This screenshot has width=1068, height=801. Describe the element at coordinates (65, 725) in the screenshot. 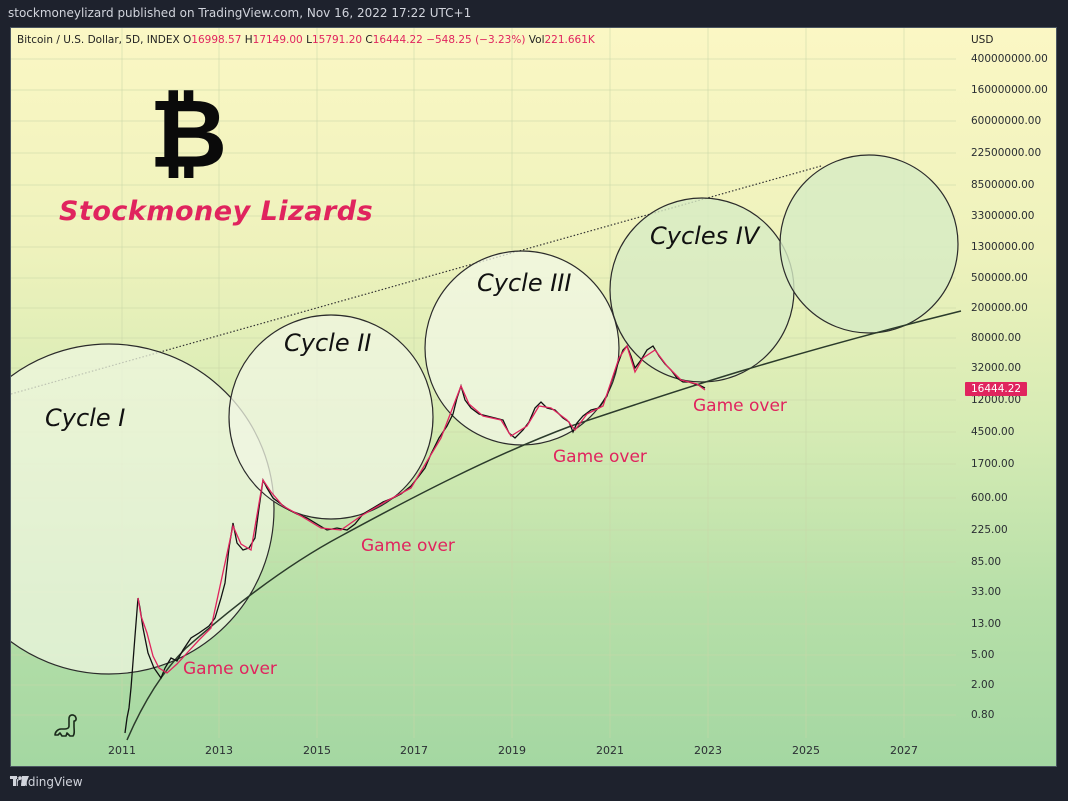

I see `lizard-watermark-icon` at that location.